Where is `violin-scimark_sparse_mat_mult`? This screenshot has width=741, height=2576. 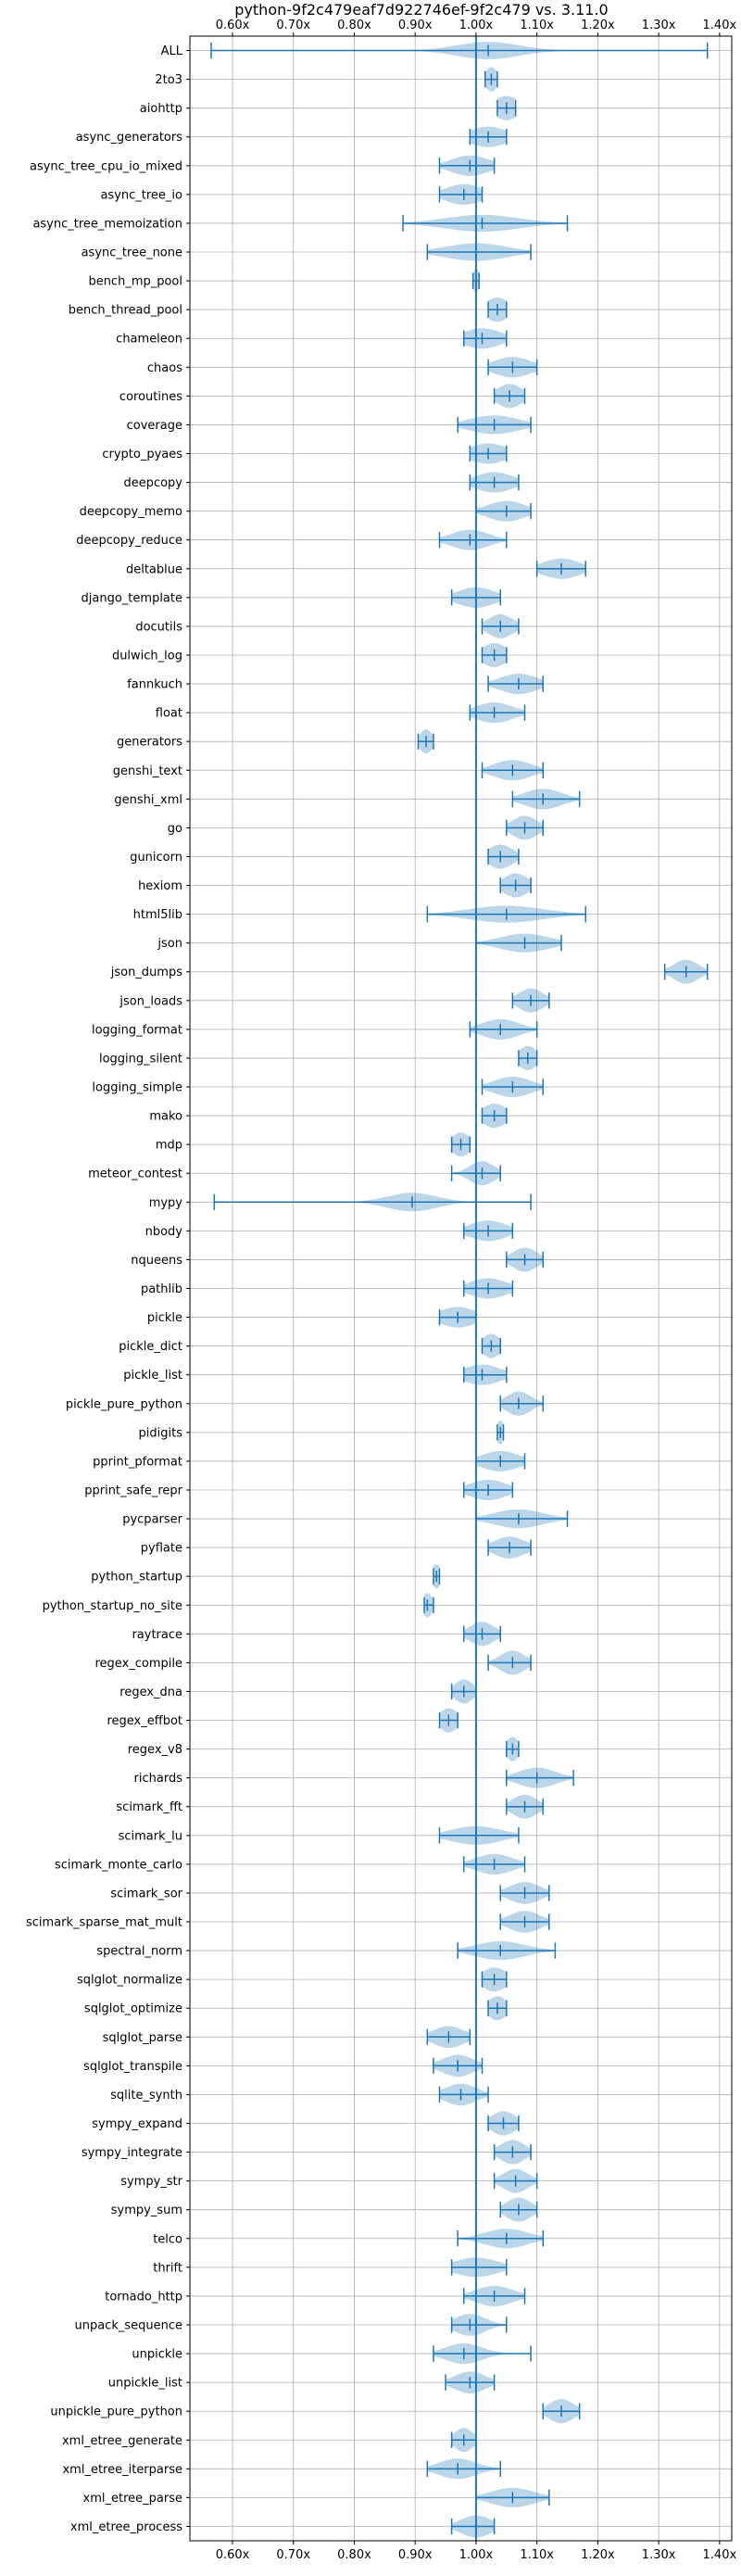 violin-scimark_sparse_mat_mult is located at coordinates (524, 1922).